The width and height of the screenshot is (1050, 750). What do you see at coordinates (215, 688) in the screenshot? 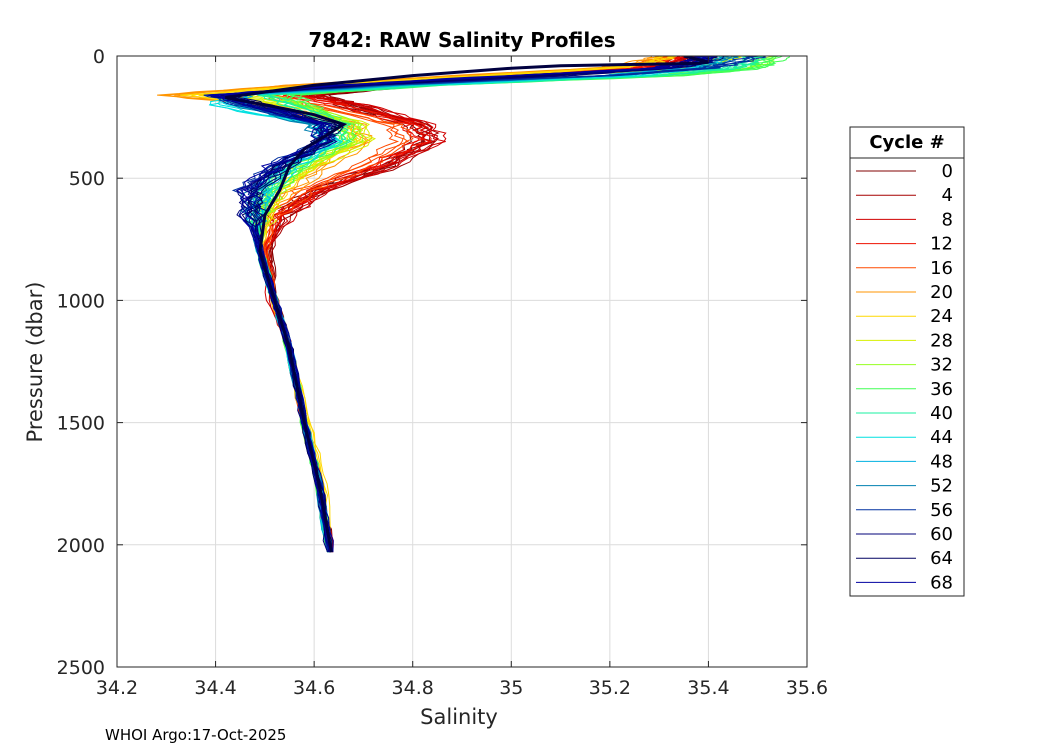
I see `x-tick-label: 34.4` at bounding box center [215, 688].